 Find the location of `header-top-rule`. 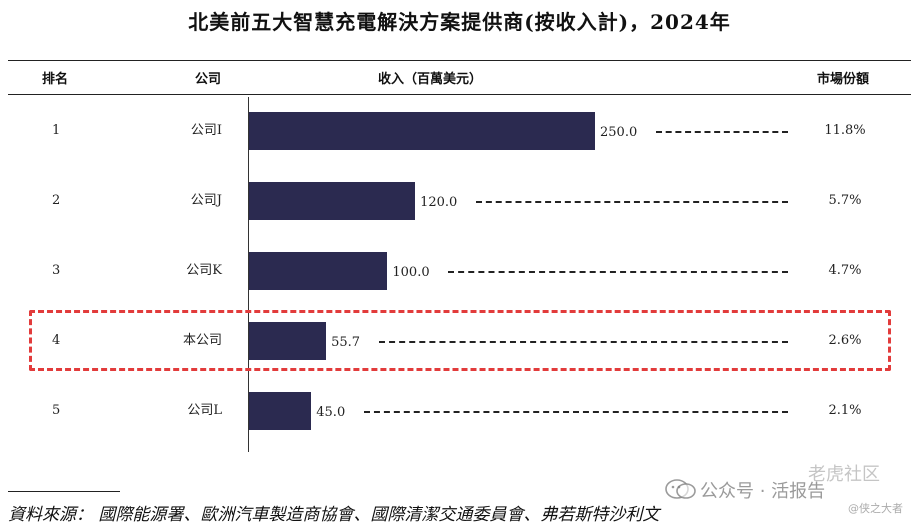

header-top-rule is located at coordinates (459, 60).